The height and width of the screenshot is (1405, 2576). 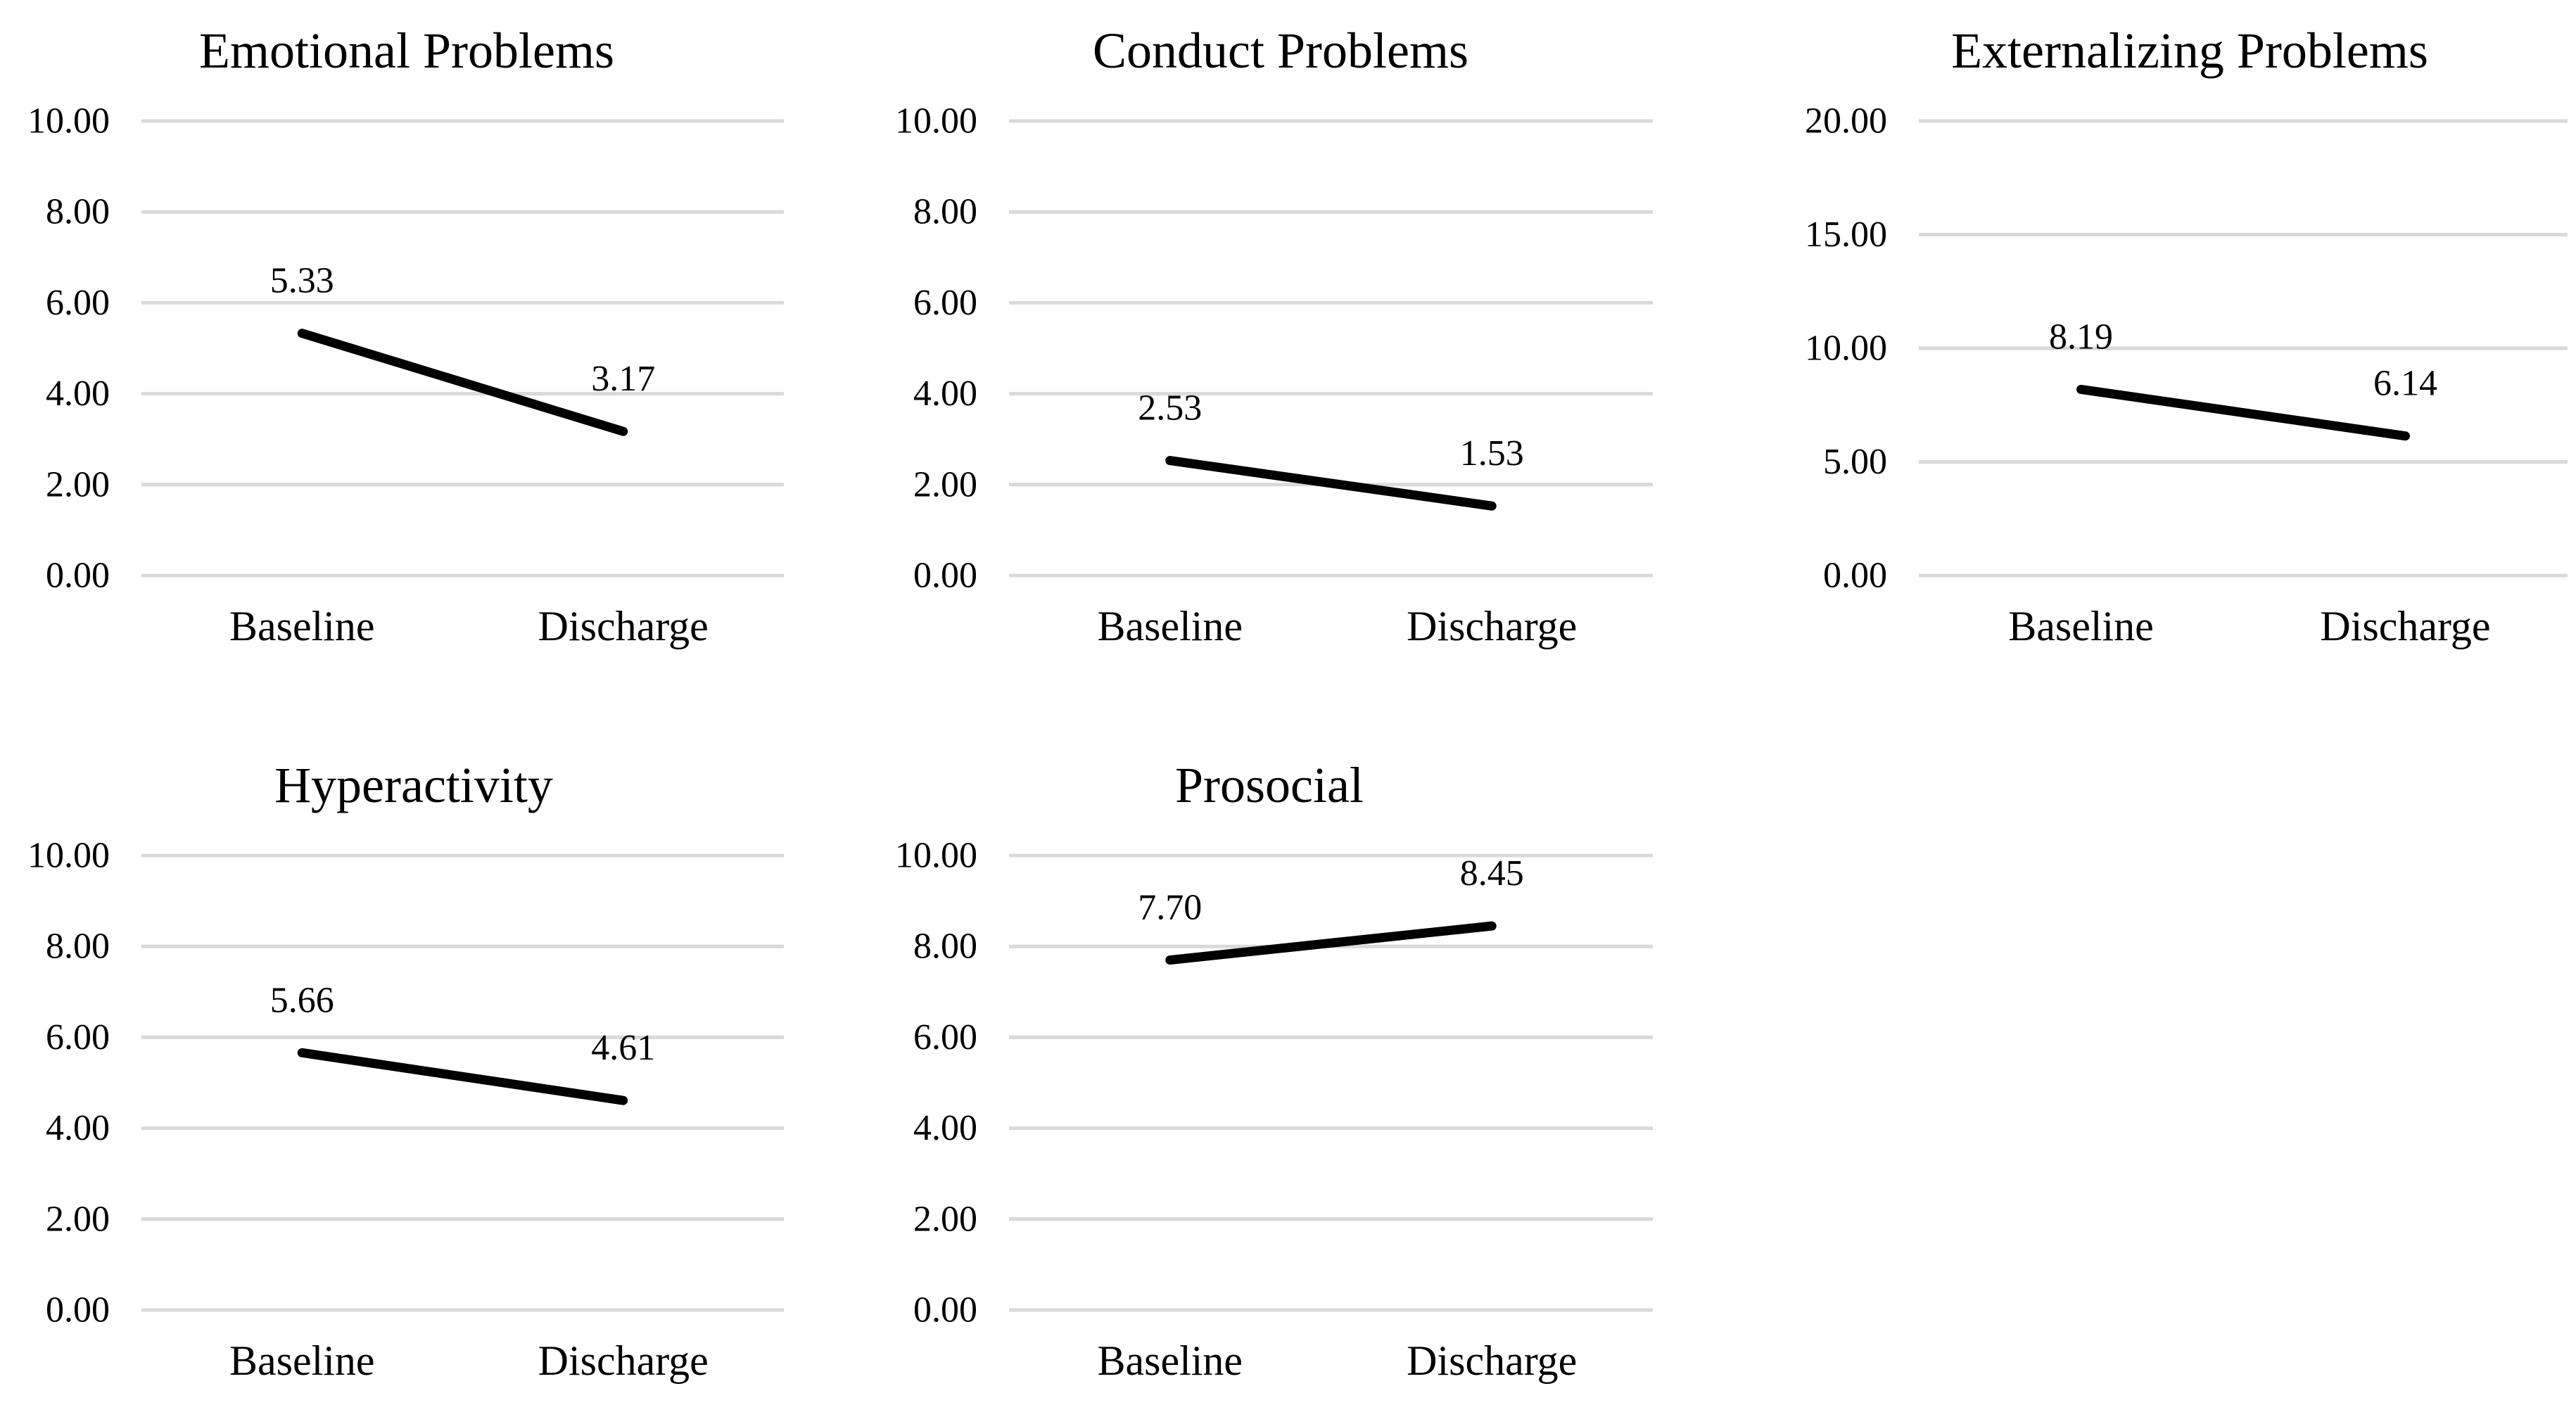 What do you see at coordinates (1170, 408) in the screenshot?
I see `data-point-label: 2.53` at bounding box center [1170, 408].